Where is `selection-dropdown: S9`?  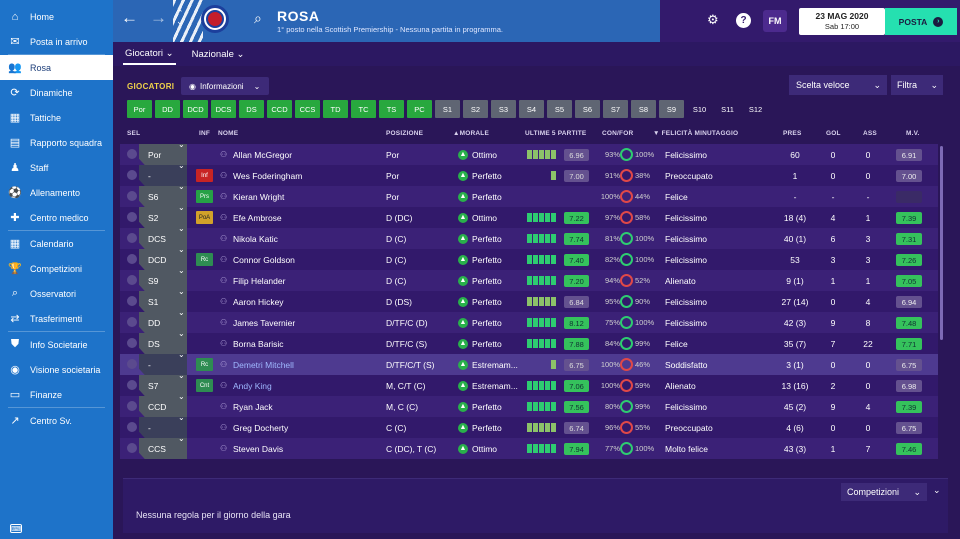 selection-dropdown: S9 is located at coordinates (163, 280).